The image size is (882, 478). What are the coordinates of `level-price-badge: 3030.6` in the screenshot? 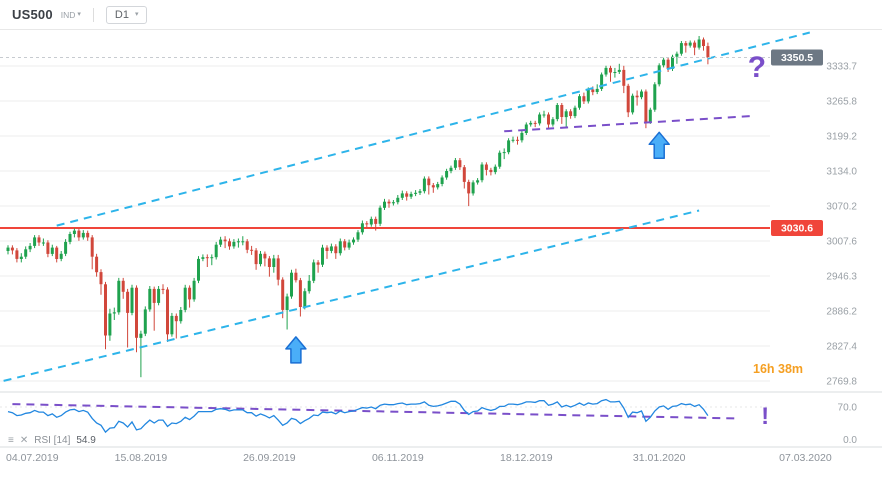 It's located at (797, 228).